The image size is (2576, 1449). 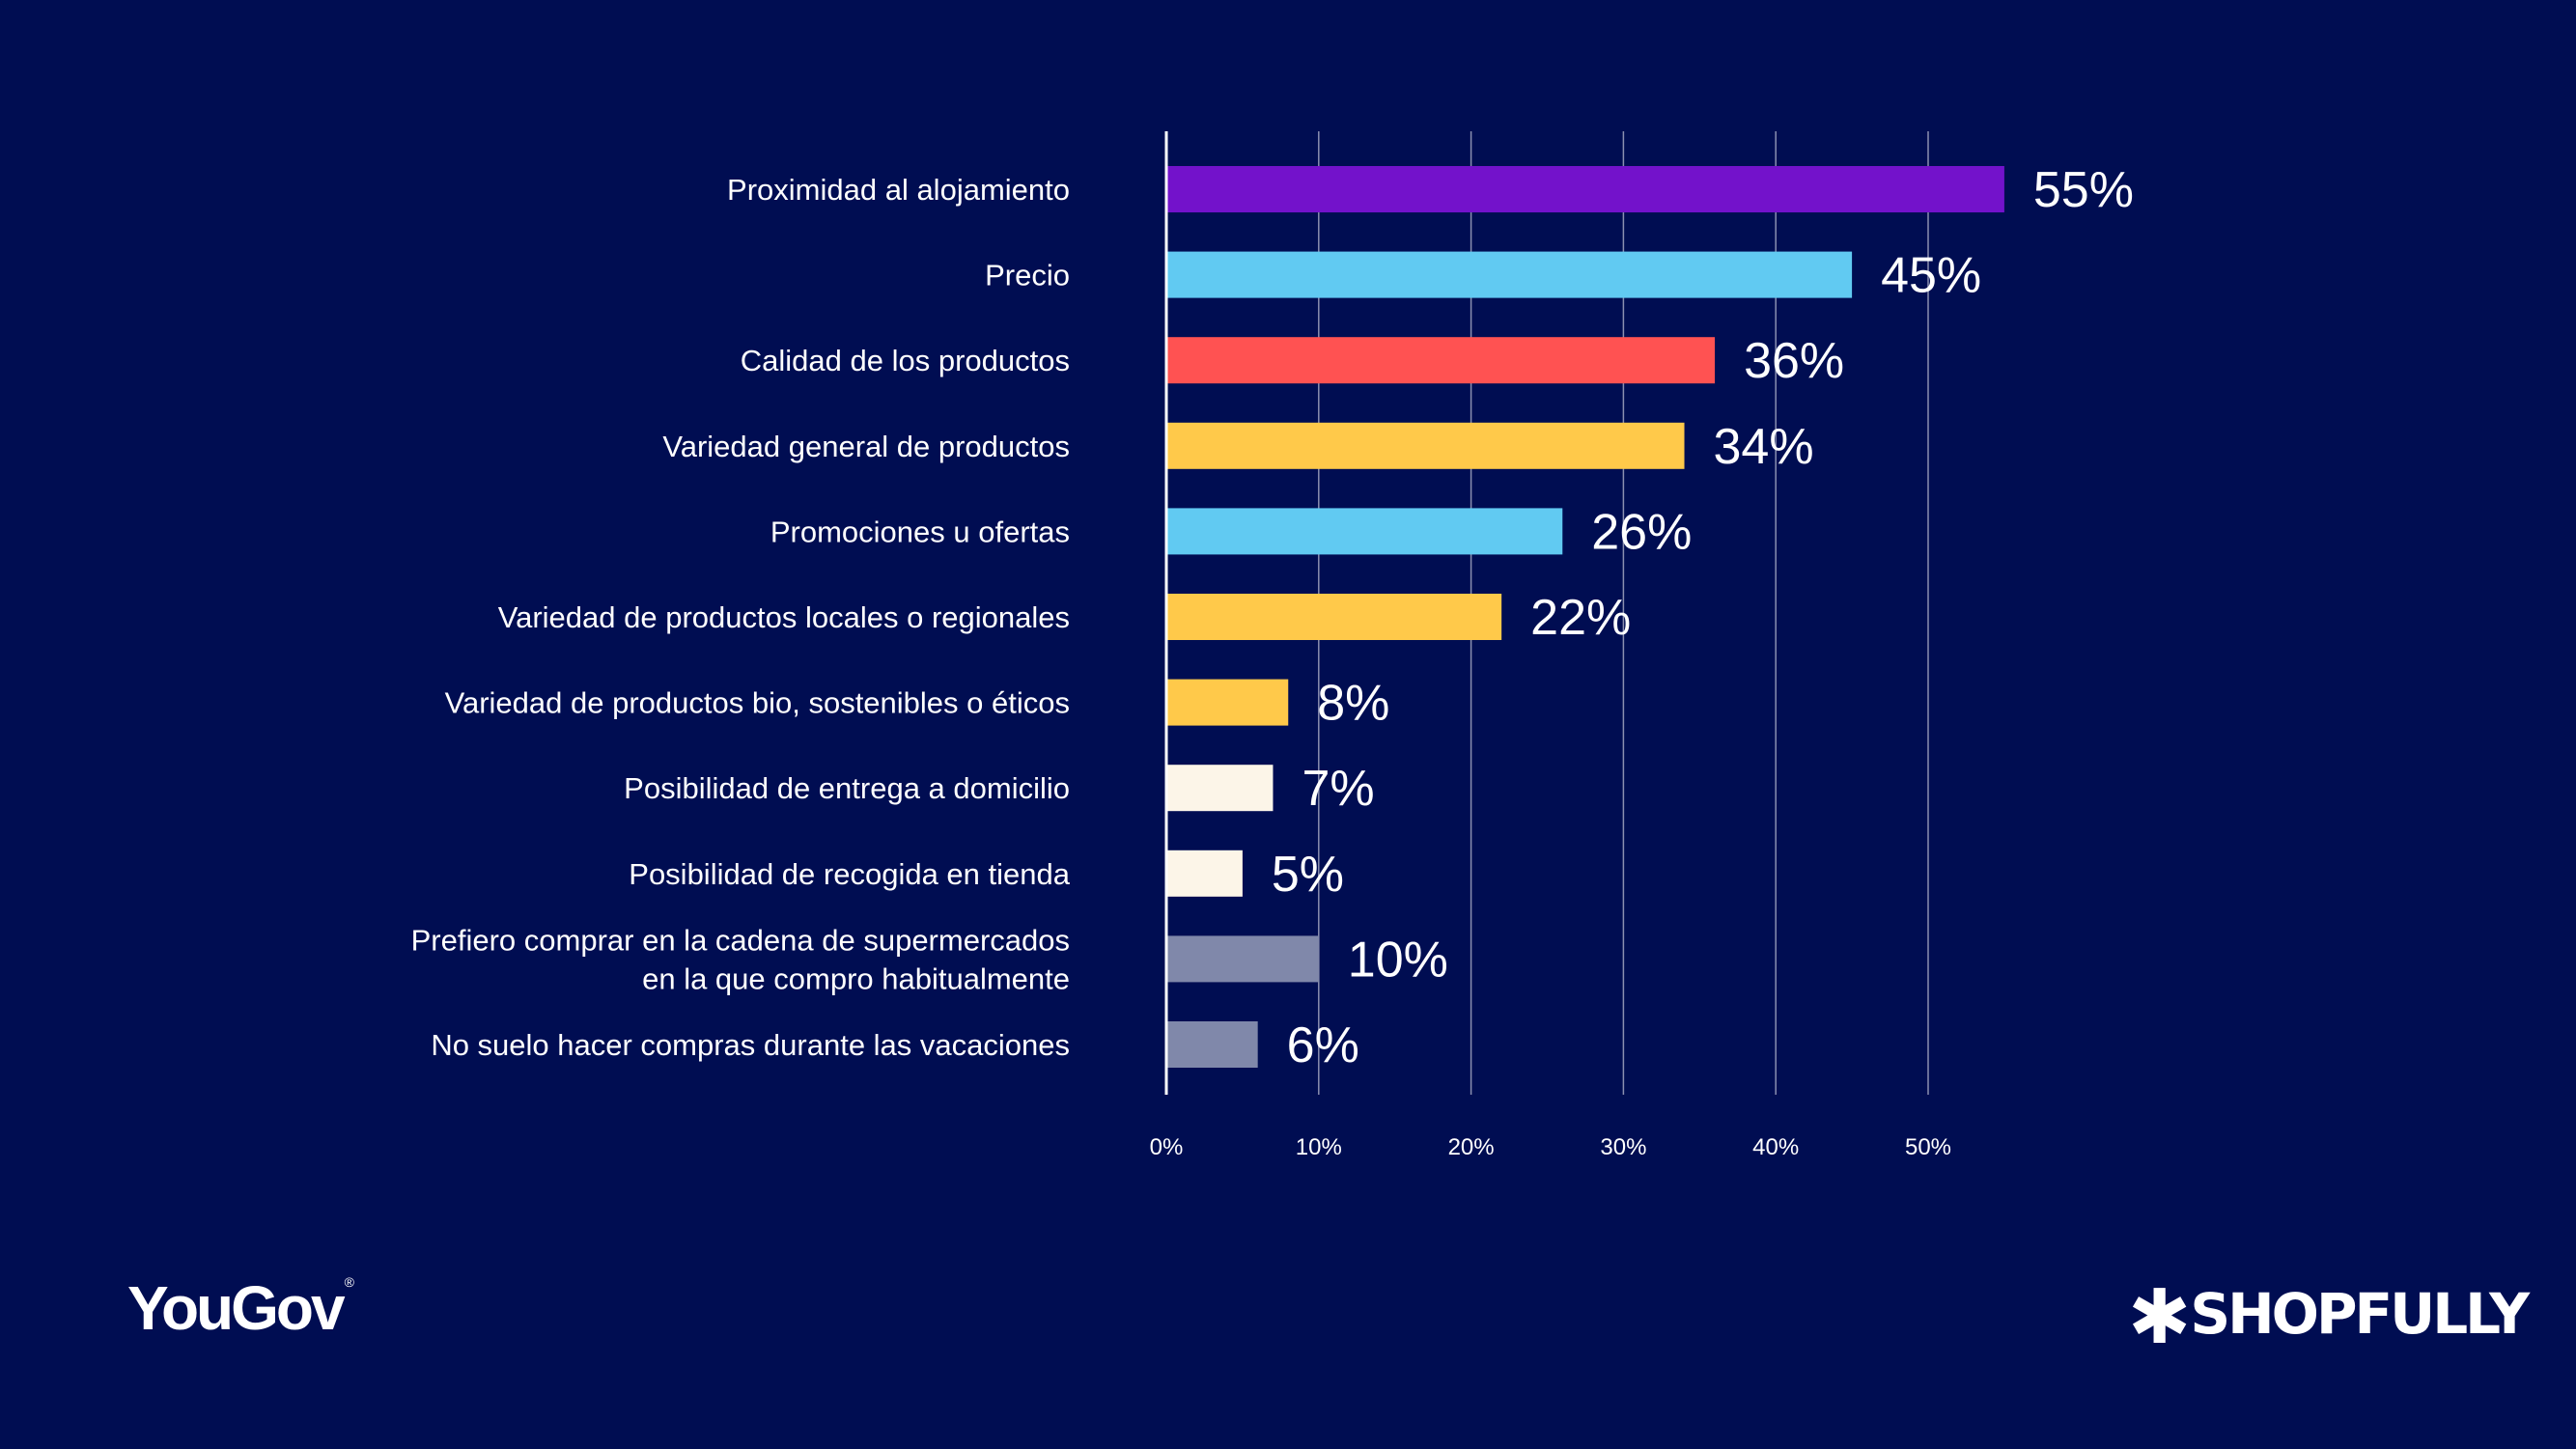 What do you see at coordinates (1931, 276) in the screenshot?
I see `data-label: 45%` at bounding box center [1931, 276].